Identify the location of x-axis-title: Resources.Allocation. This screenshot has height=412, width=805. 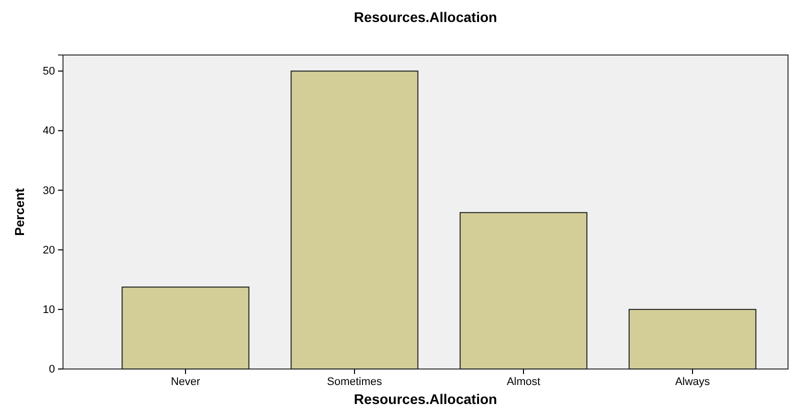
(426, 399).